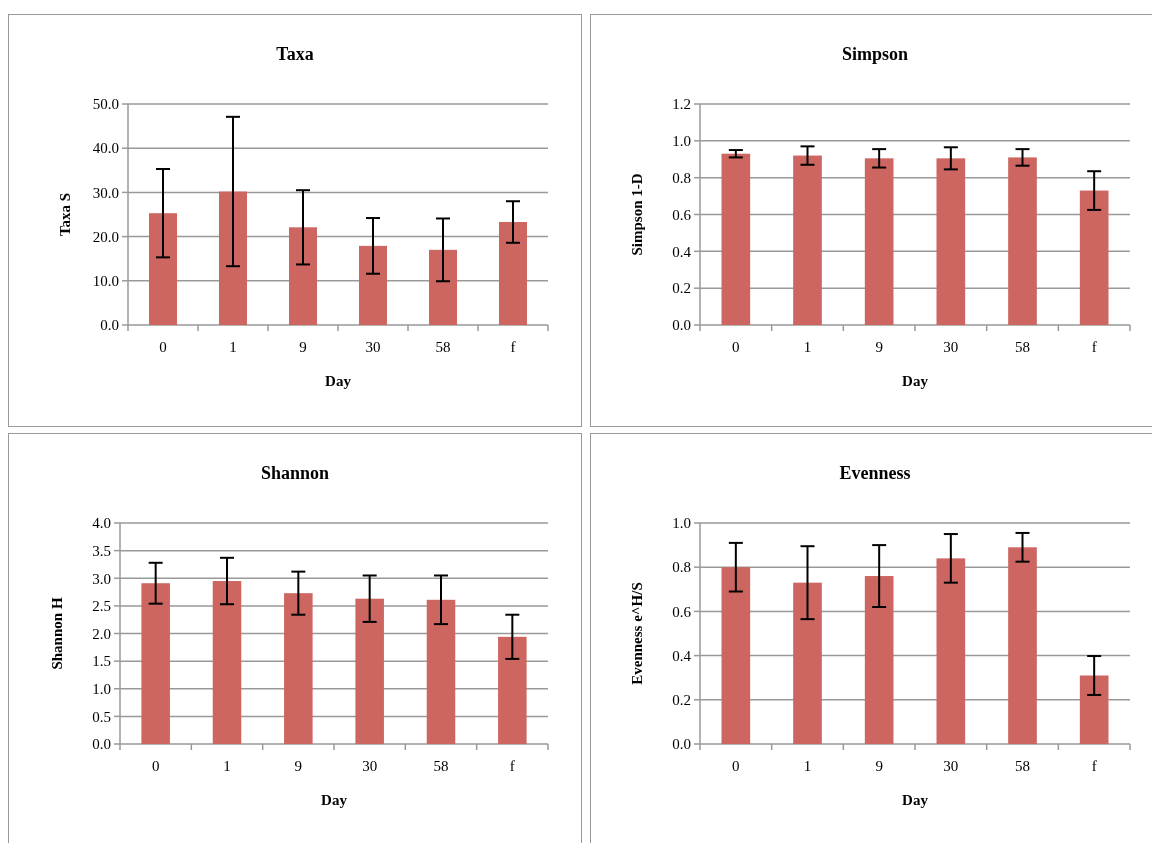  I want to click on y-tick-label: 3.5, so click(101, 550).